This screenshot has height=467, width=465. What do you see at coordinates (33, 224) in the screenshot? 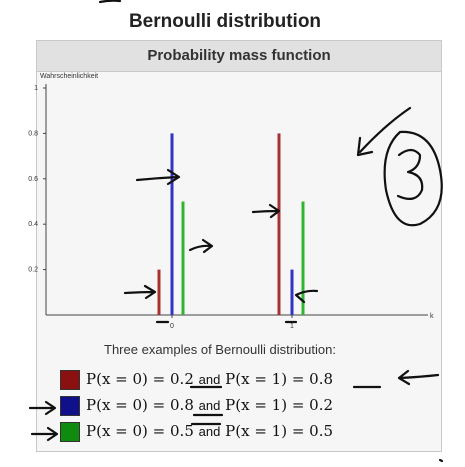
I see `y-tick-label: 0.4` at bounding box center [33, 224].